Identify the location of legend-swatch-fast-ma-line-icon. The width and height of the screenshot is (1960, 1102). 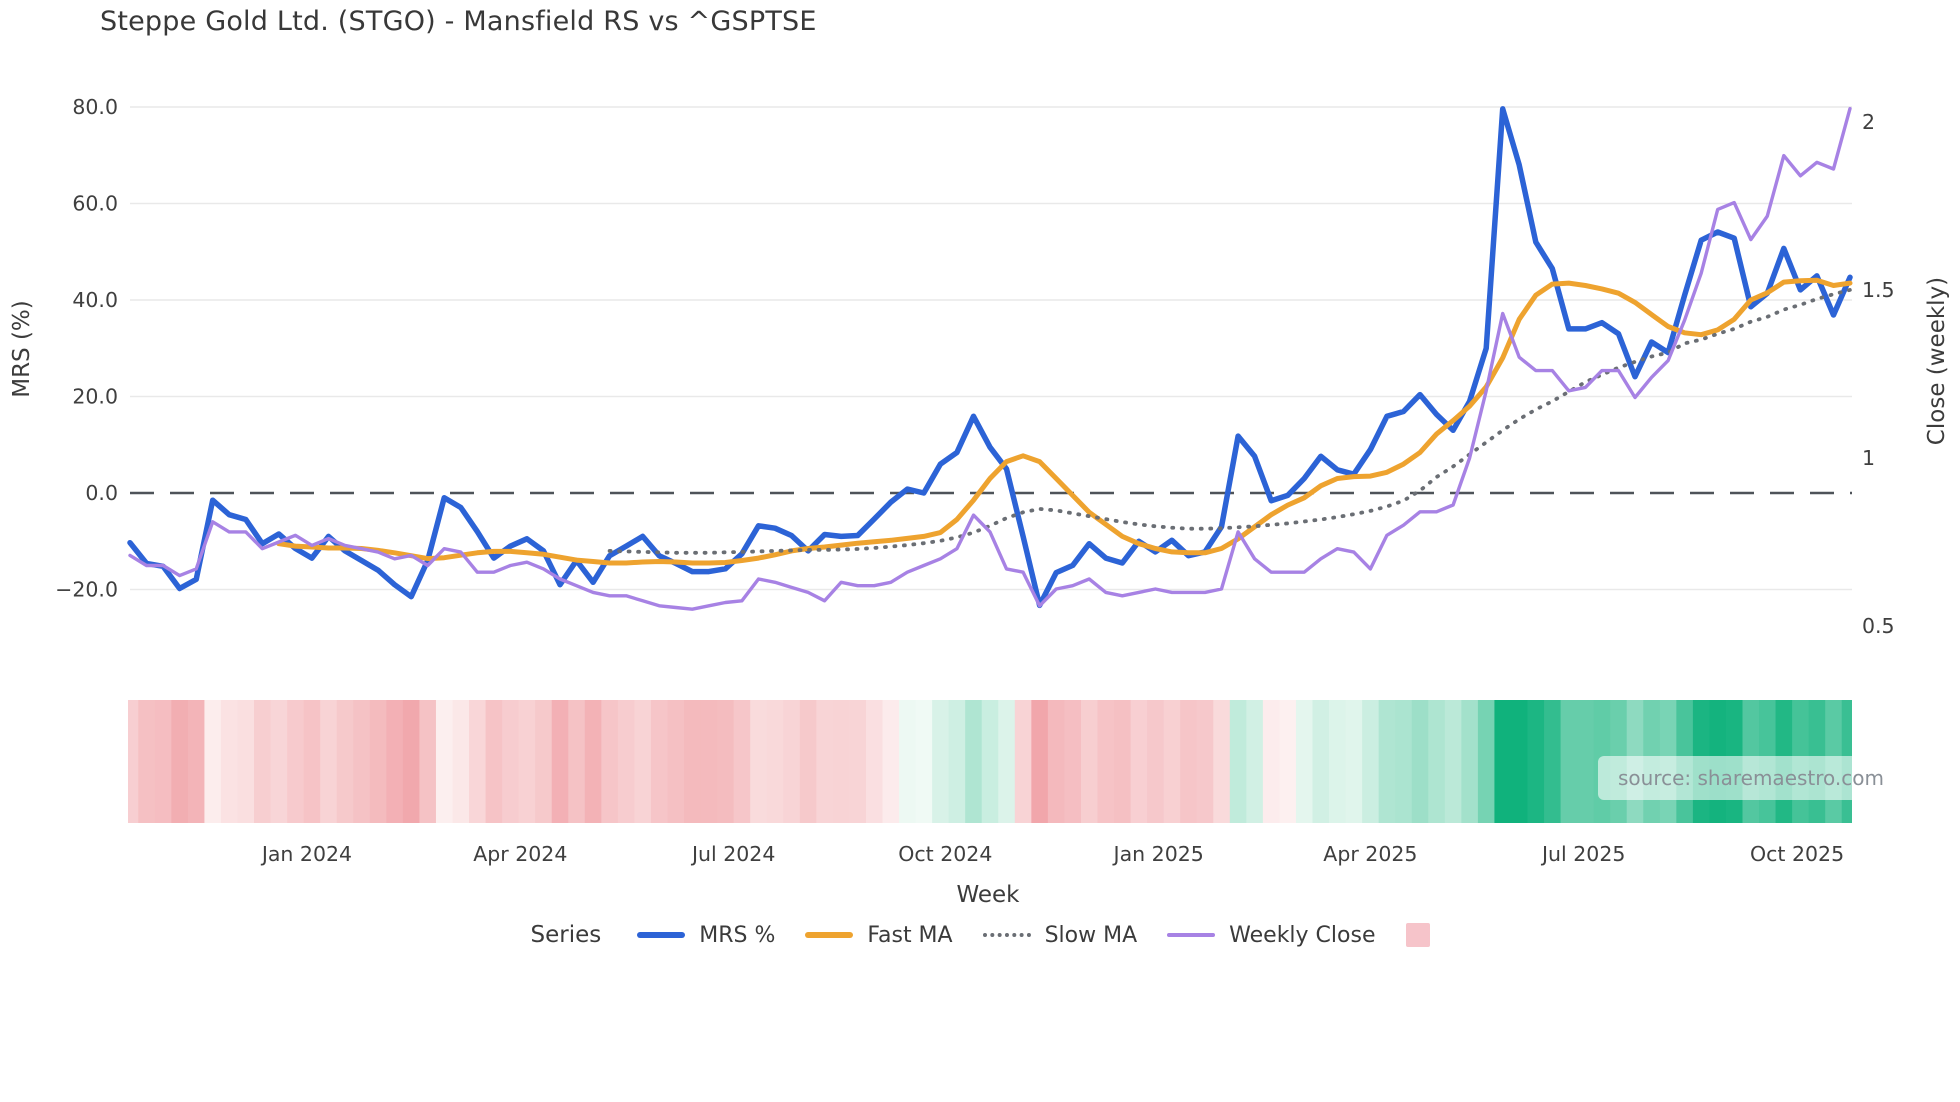
(829, 935).